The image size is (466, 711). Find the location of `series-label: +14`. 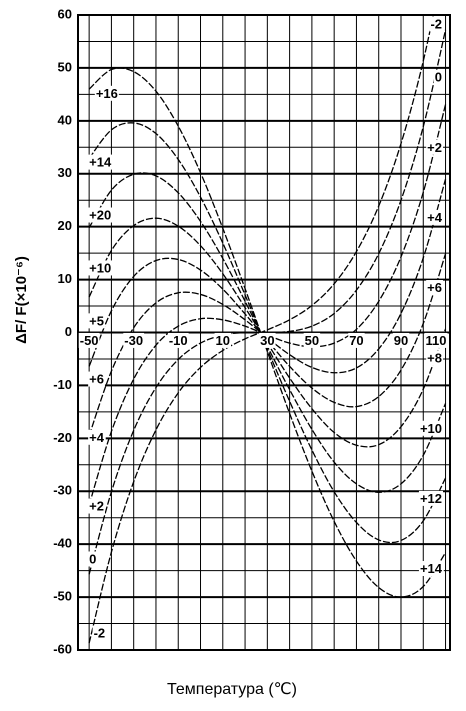

series-label: +14 is located at coordinates (431, 568).